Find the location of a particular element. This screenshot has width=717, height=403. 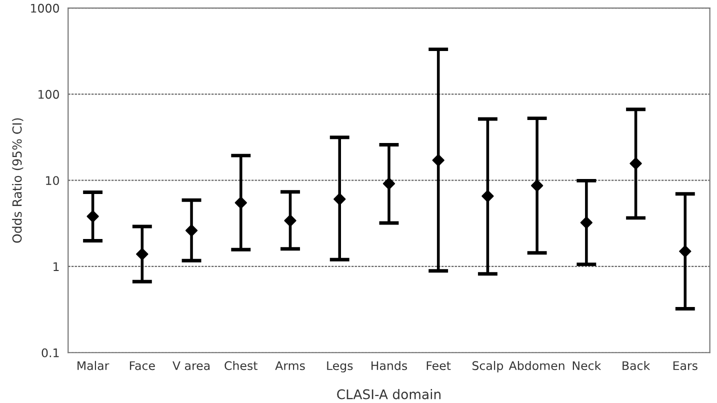

x-tick-label: Malar is located at coordinates (94, 365).